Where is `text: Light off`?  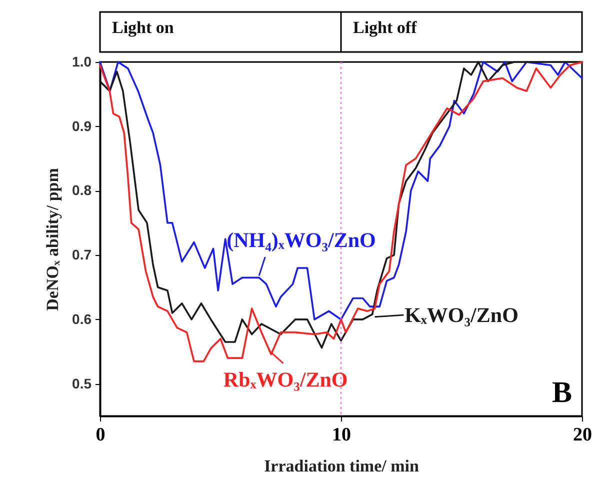
text: Light off is located at coordinates (385, 27).